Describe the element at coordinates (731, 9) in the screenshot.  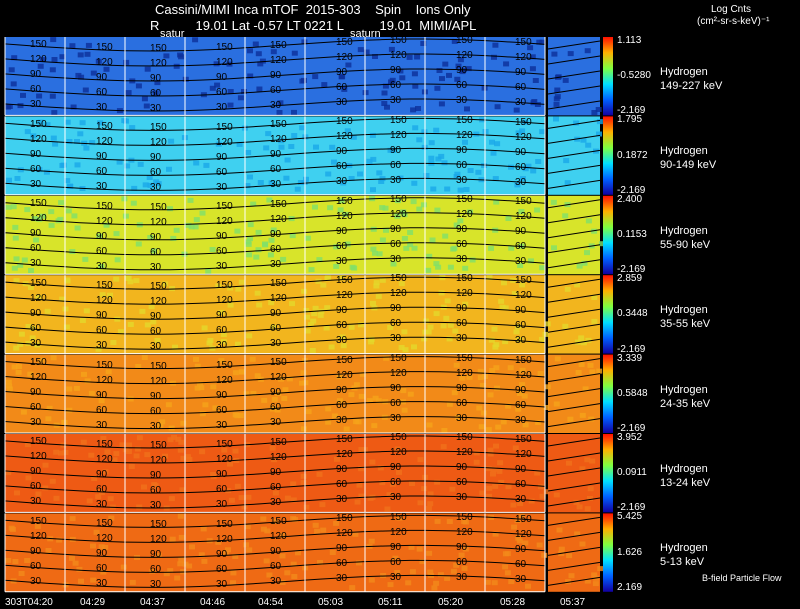
I see `units-label: Log Cnts` at that location.